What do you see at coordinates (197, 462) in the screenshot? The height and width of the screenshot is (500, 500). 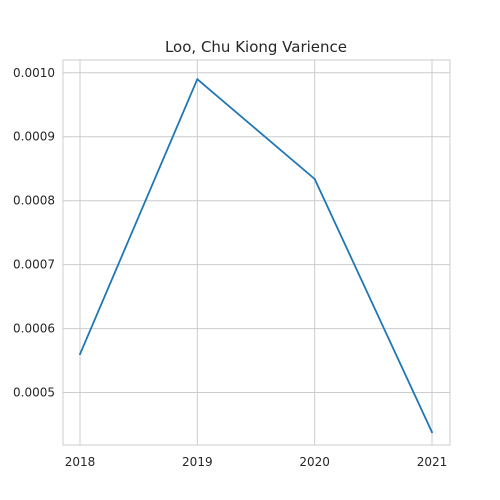 I see `x-tick-label: 2019` at bounding box center [197, 462].